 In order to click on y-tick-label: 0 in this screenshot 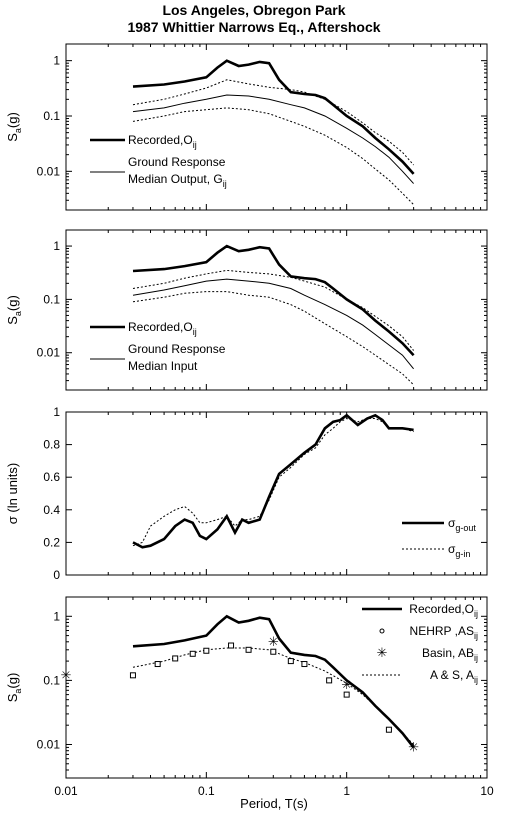, I will do `click(56, 575)`.